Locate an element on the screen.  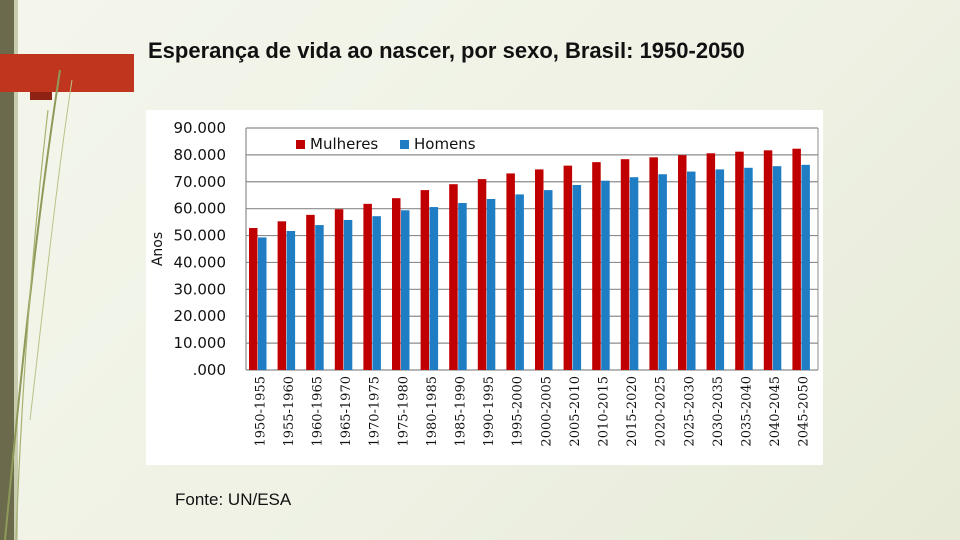
y-tick-label: 90.000 is located at coordinates (200, 128).